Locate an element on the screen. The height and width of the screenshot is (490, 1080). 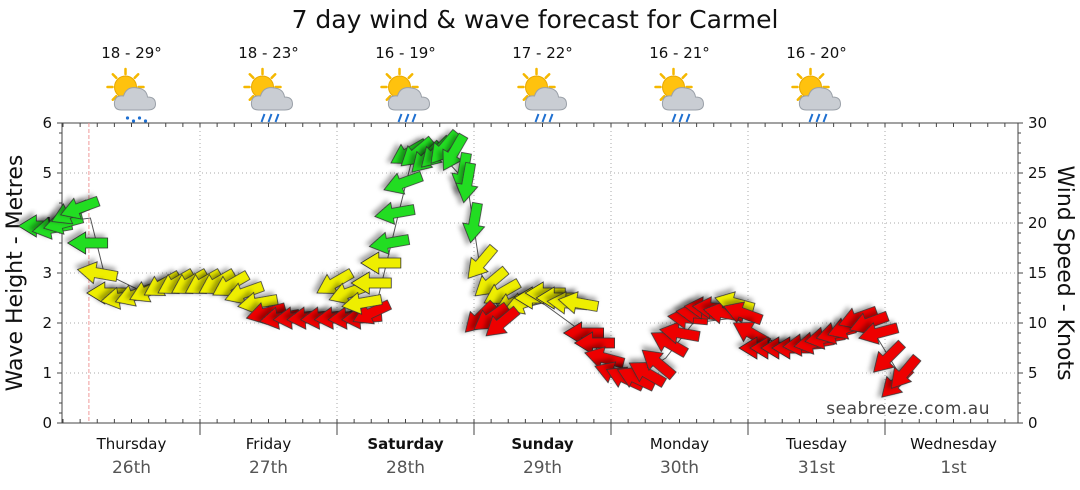
day-label: Thursday is located at coordinates (131, 444).